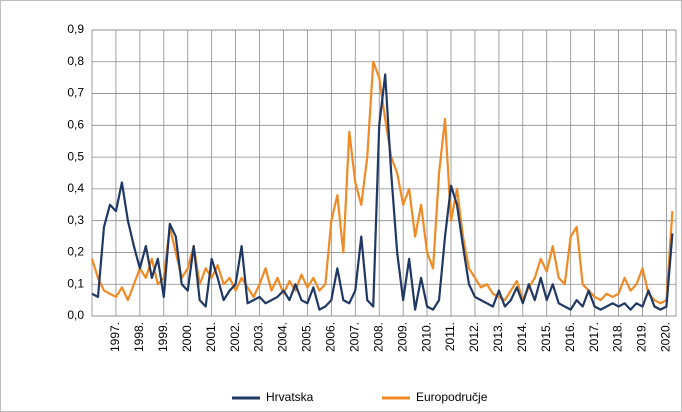  What do you see at coordinates (450, 336) in the screenshot?
I see `x-tick-label: 2011.` at bounding box center [450, 336].